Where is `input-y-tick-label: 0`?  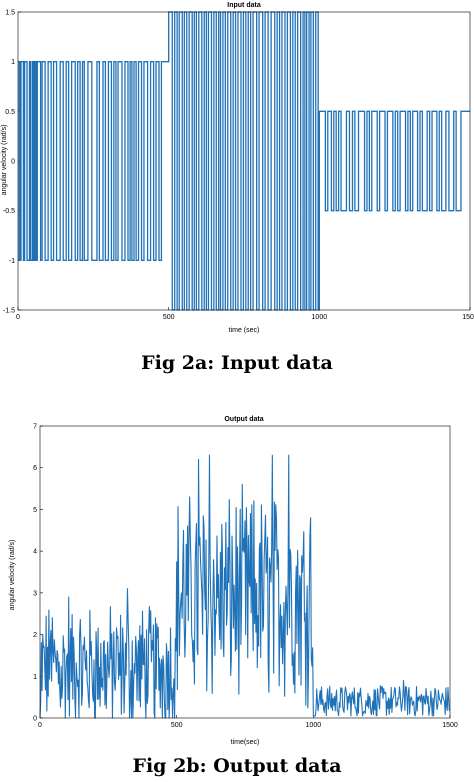
input-y-tick-label: 0 is located at coordinates (13, 162).